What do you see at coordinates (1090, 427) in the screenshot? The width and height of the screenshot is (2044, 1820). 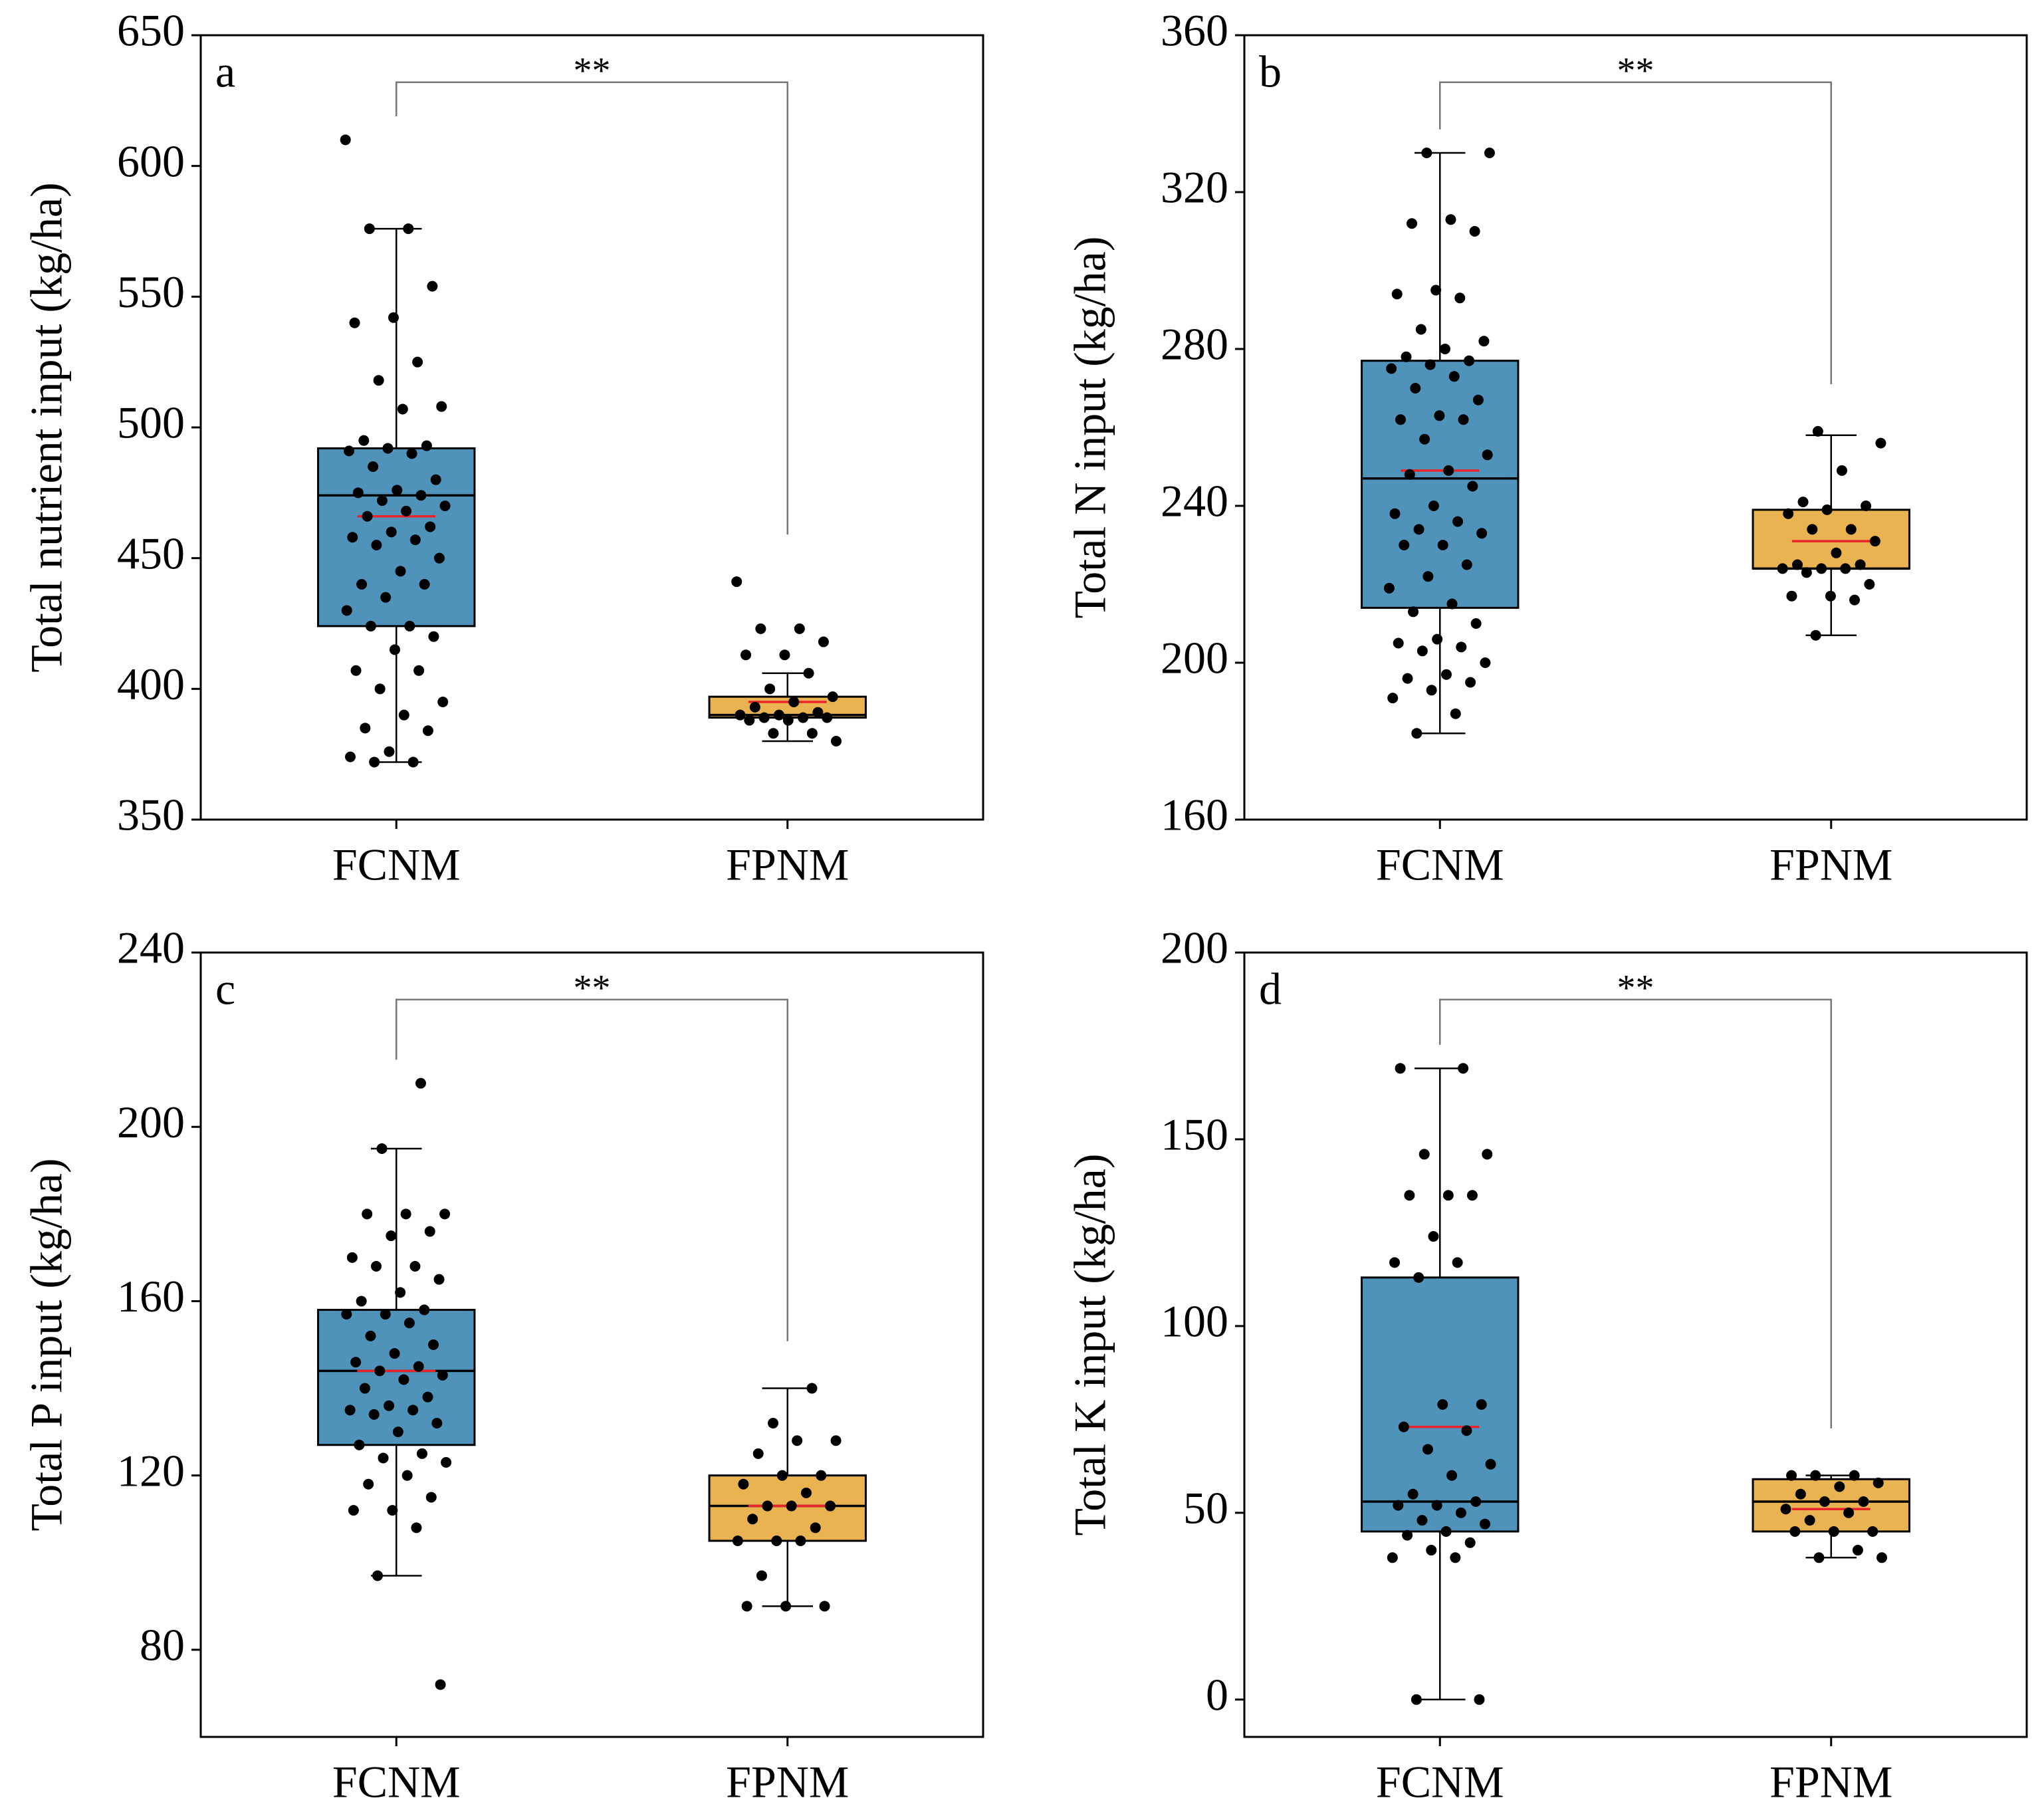 I see `y-axis-label: Total N input (kg/ha)` at bounding box center [1090, 427].